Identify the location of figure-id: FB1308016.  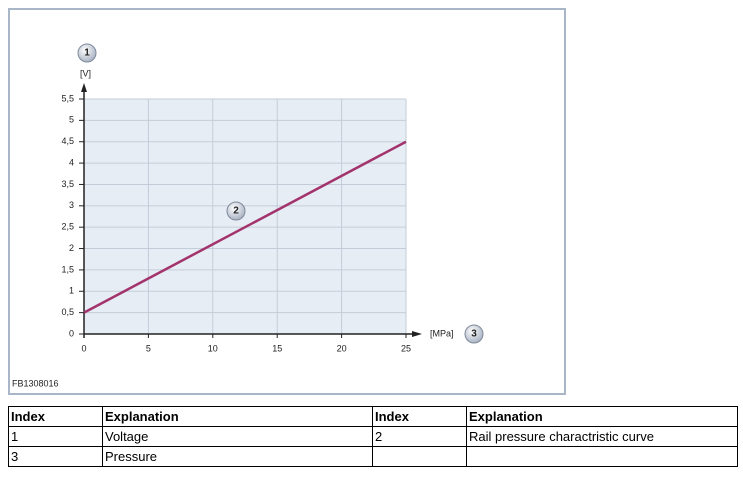
(35, 383).